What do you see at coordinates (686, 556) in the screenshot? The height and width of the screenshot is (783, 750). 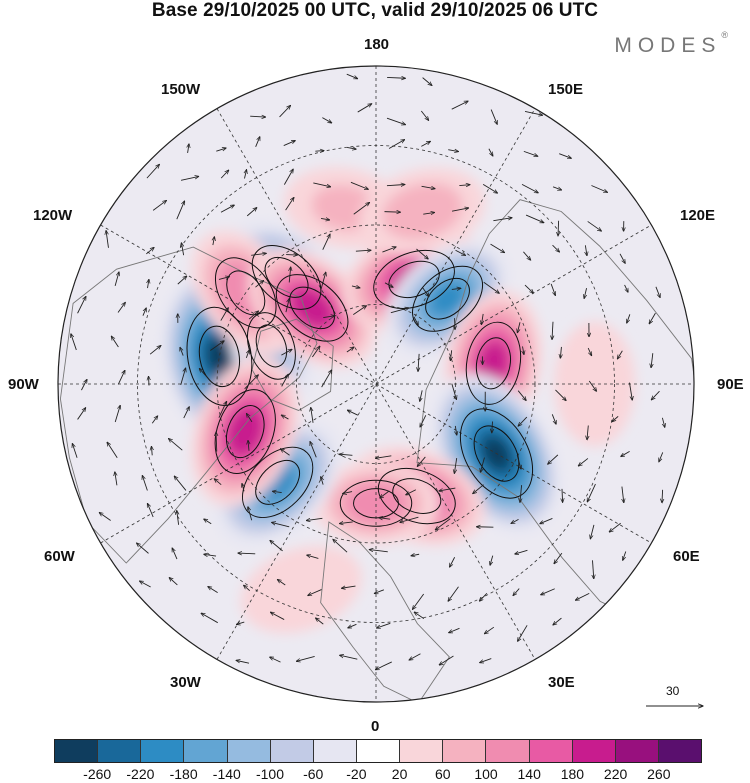 I see `lon-label-60e: 60E` at bounding box center [686, 556].